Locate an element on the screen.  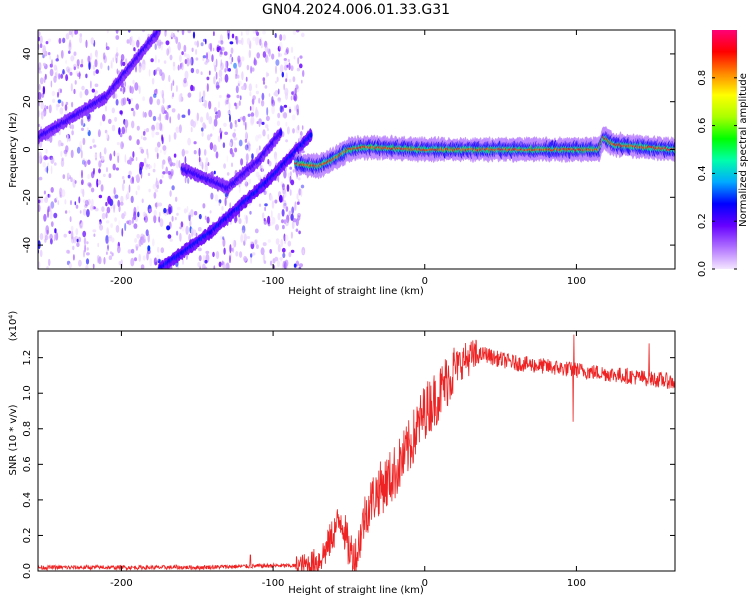
snr-x-tick-label: 100 is located at coordinates (576, 583).